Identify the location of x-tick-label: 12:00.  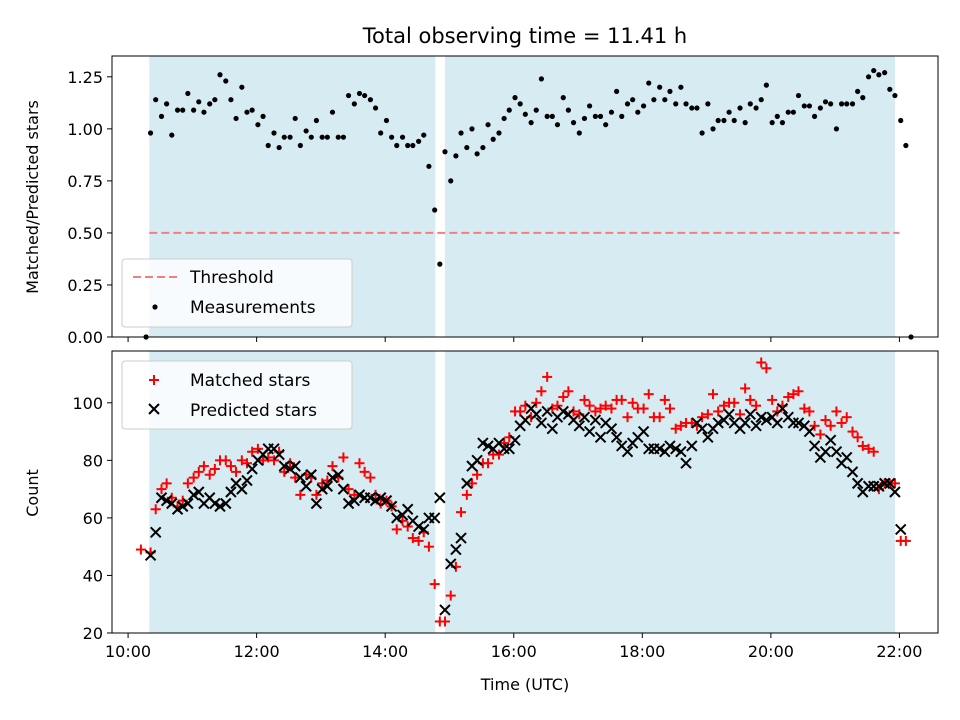
(257, 651).